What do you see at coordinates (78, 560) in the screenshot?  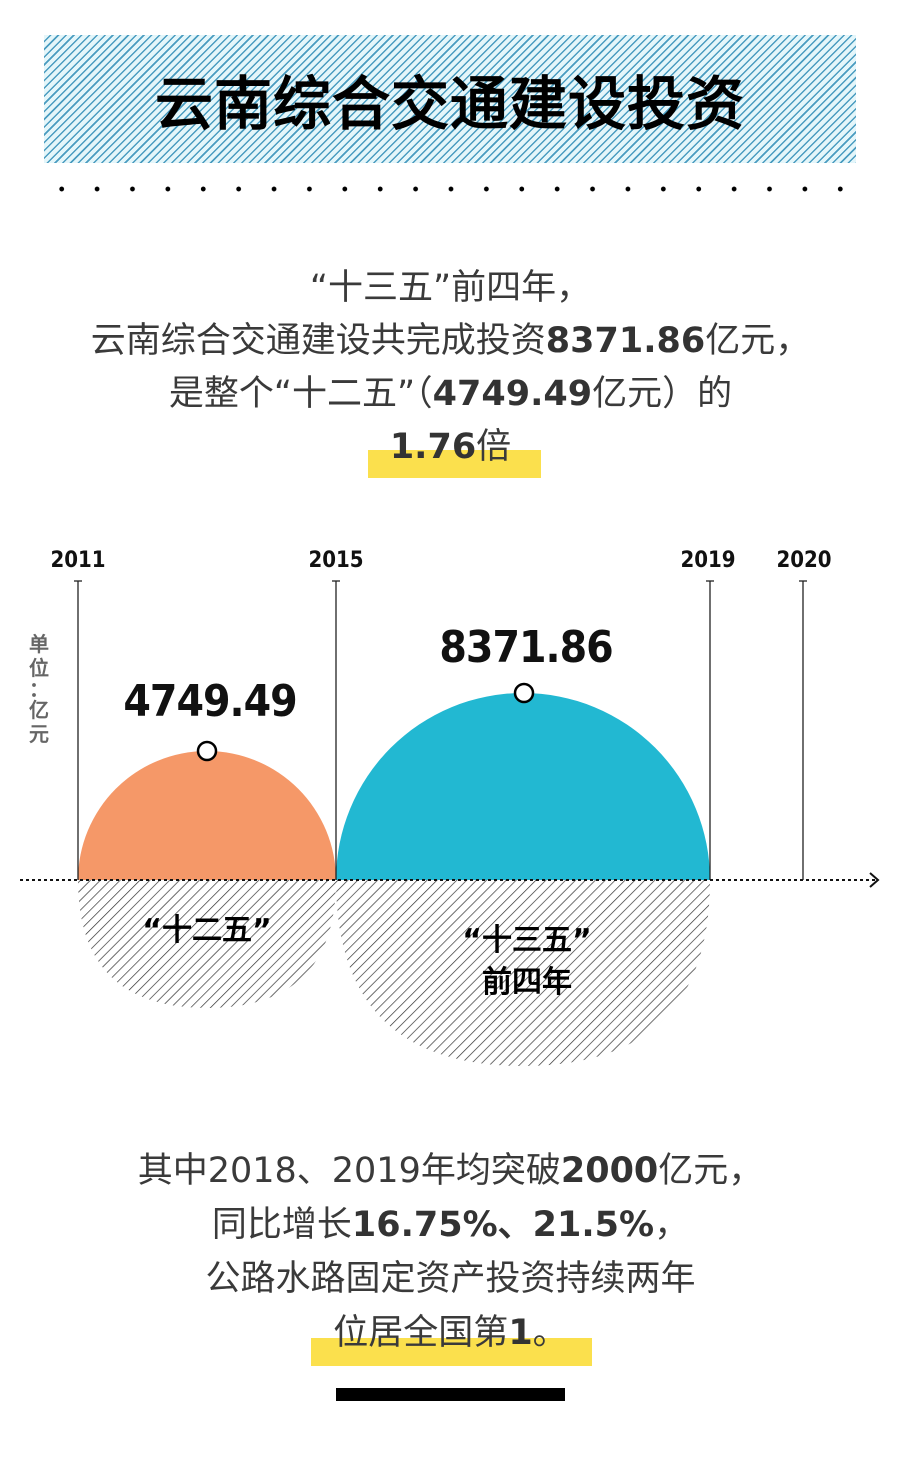 I see `year-label-2011: 2011` at bounding box center [78, 560].